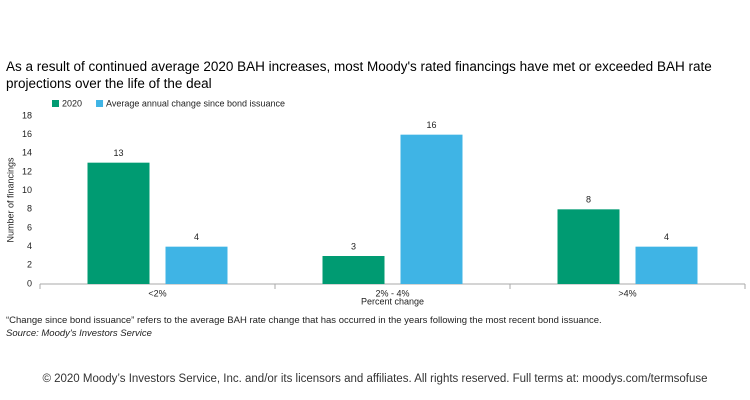  What do you see at coordinates (29, 246) in the screenshot?
I see `y-tick-label: 4` at bounding box center [29, 246].